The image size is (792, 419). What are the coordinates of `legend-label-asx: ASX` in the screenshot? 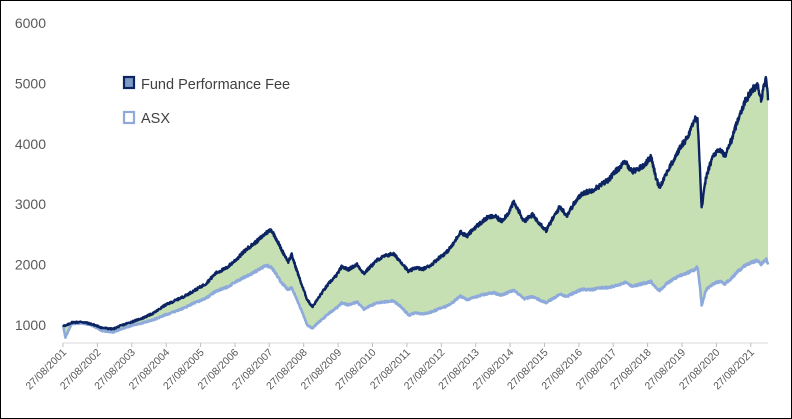 It's located at (155, 119).